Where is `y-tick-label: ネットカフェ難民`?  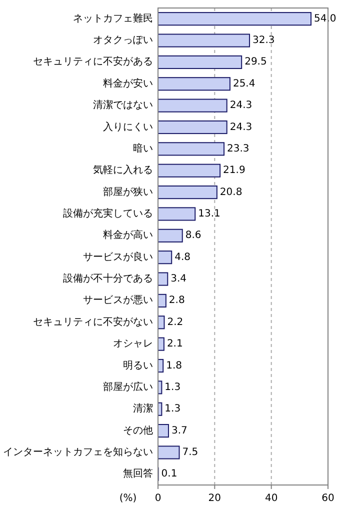
y-tick-label: ネットカフェ難民 is located at coordinates (113, 18).